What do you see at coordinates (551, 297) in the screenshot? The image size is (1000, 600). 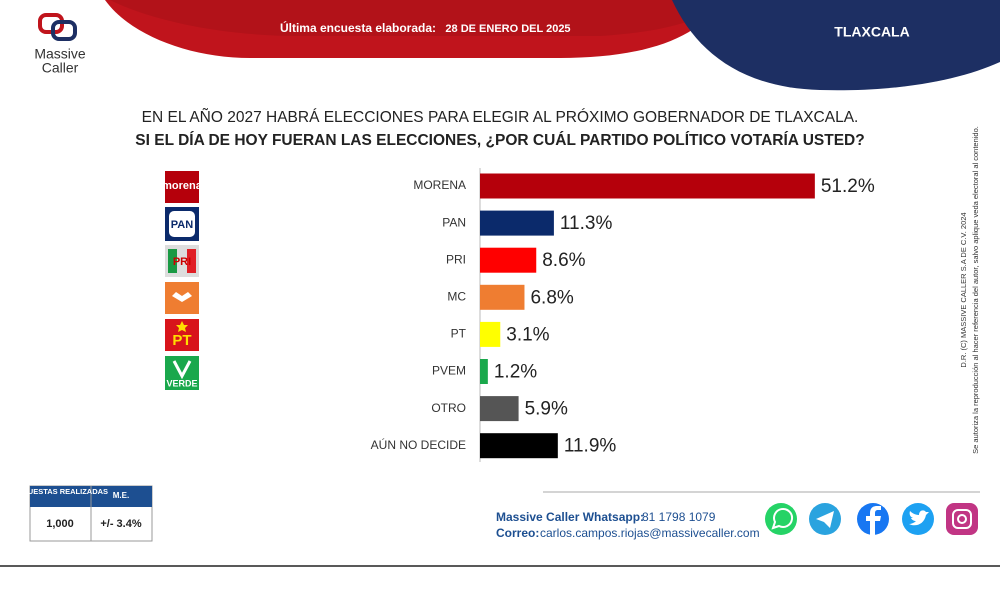 I see `value-label: 6.8%` at bounding box center [551, 297].